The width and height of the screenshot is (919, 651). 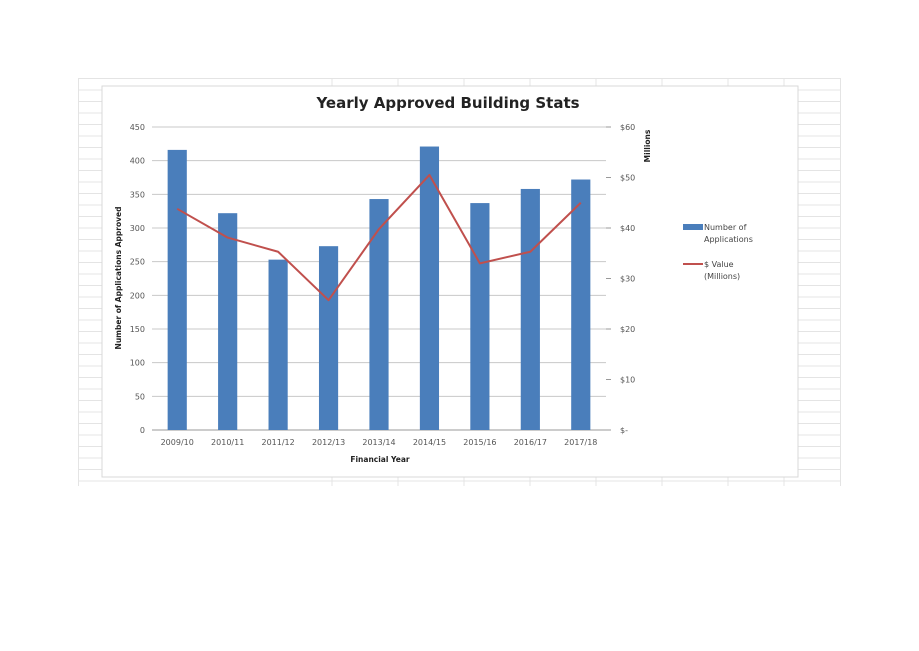 I want to click on y2-tick-label: $60, so click(x=627, y=127).